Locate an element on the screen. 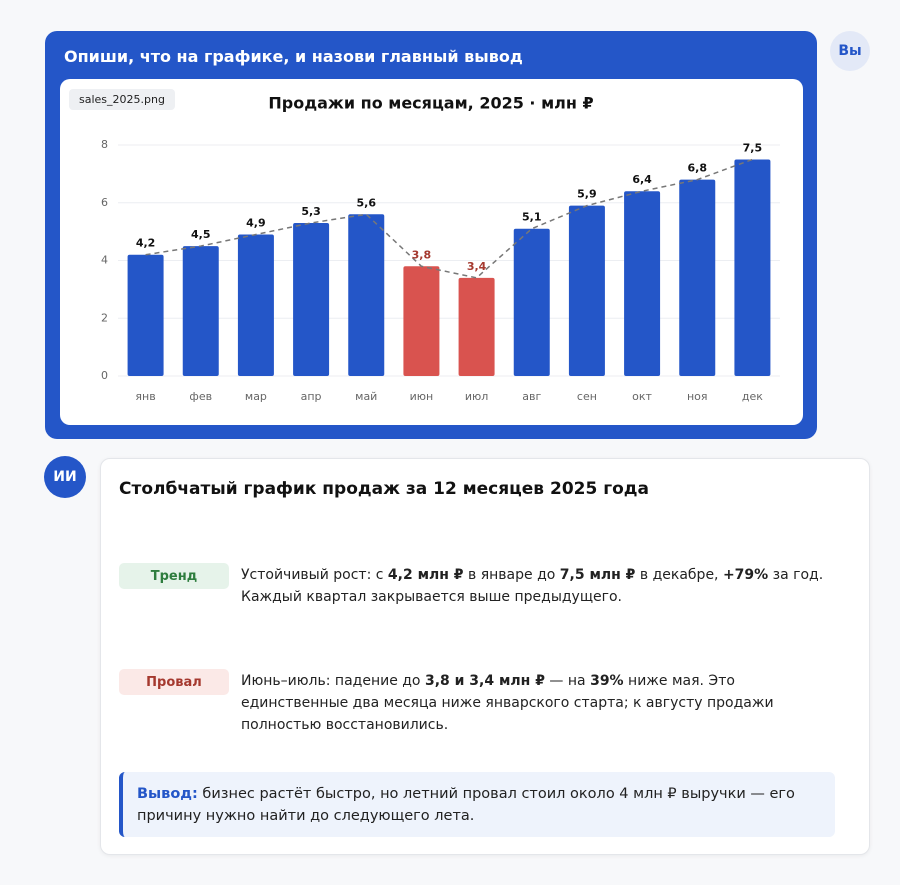  x-tick-label: ноя is located at coordinates (697, 396).